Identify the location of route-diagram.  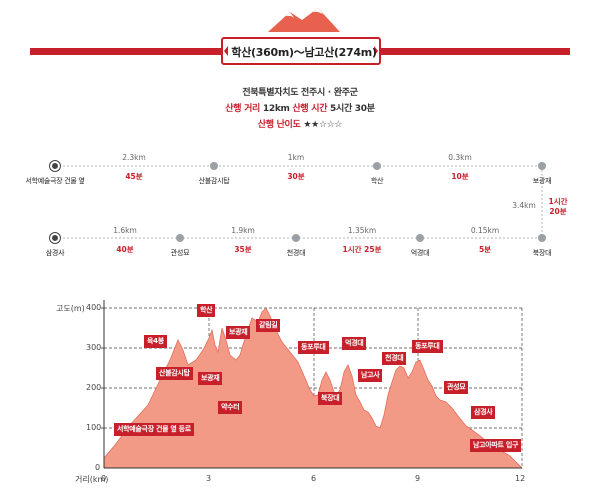
(299, 202).